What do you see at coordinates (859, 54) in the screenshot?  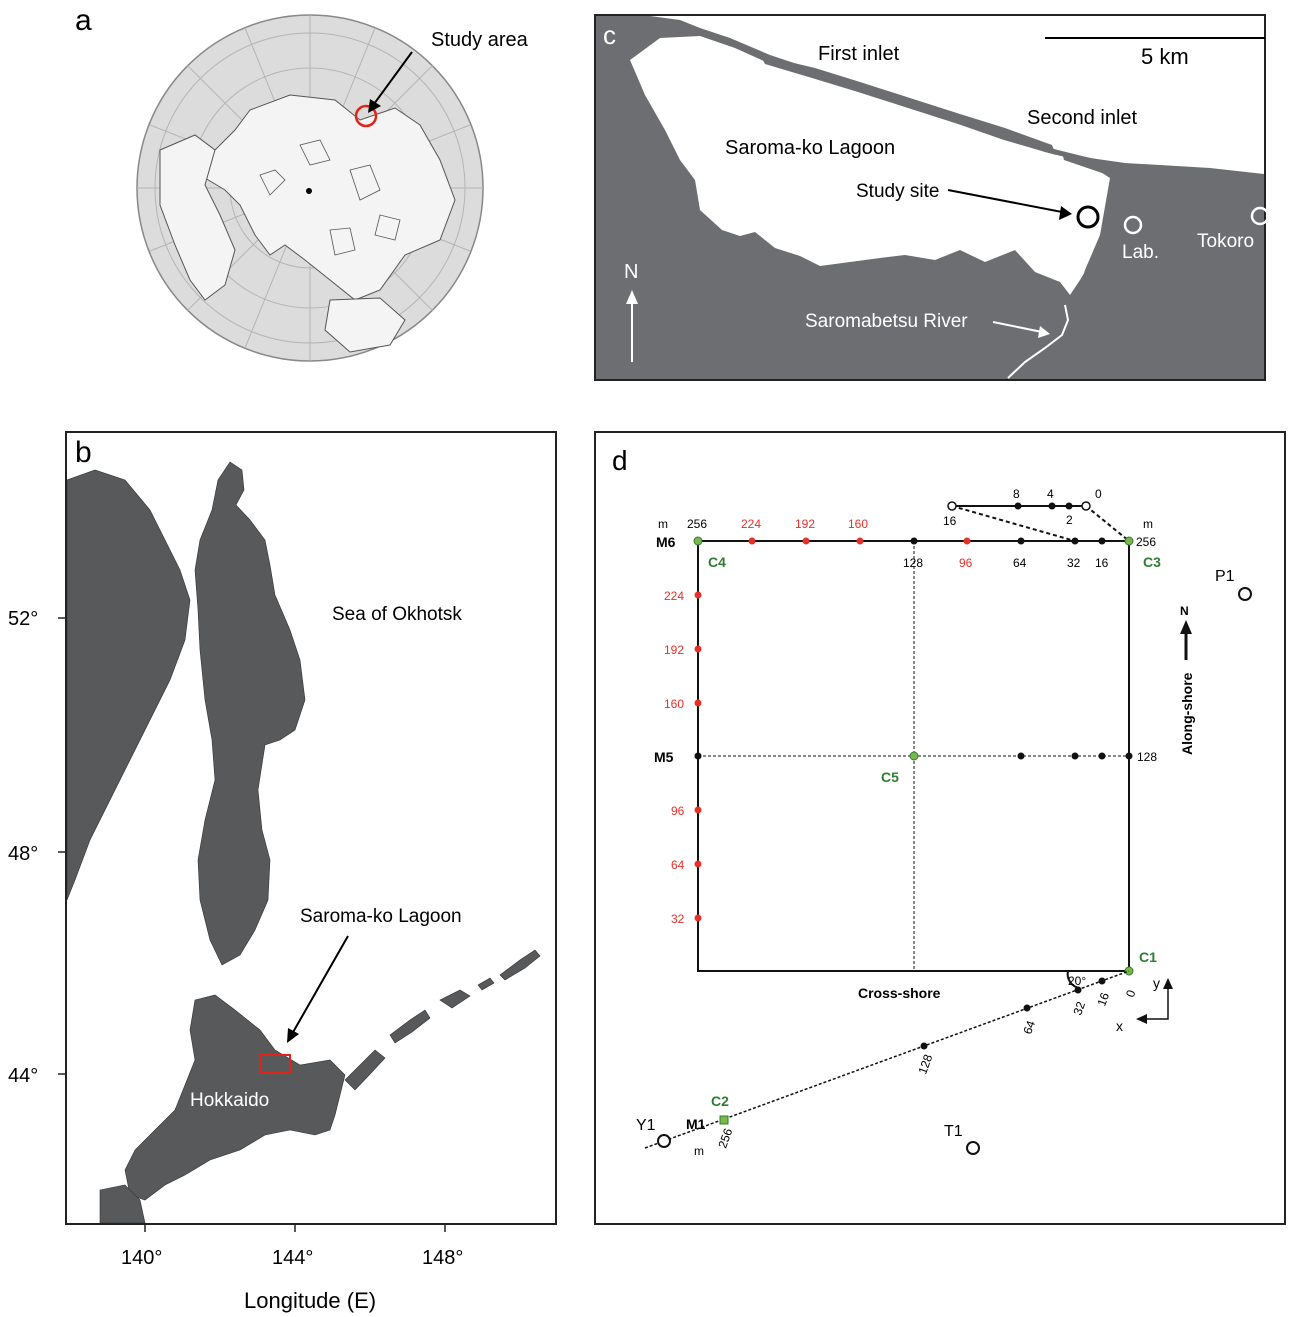 I see `first-inlet-label: First inlet` at bounding box center [859, 54].